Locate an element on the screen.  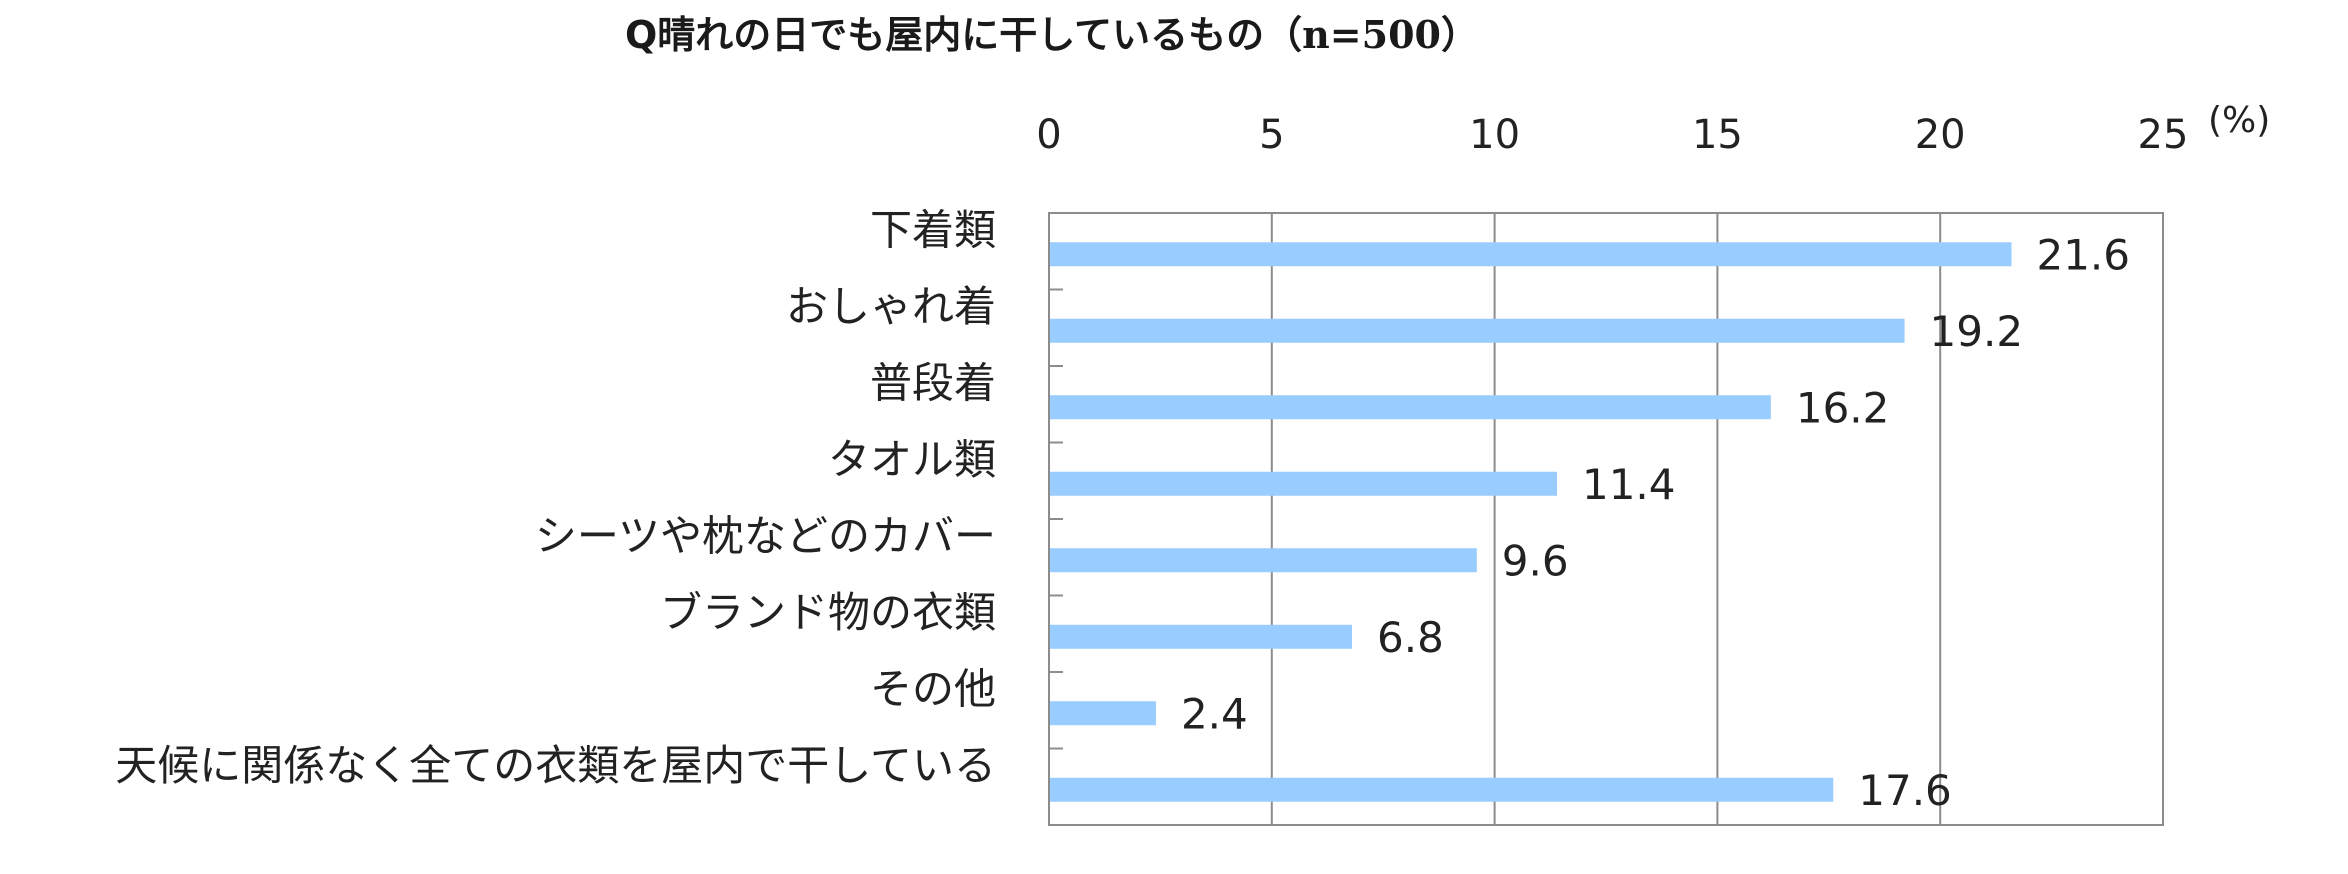
category-label: 下着類 is located at coordinates (933, 229).